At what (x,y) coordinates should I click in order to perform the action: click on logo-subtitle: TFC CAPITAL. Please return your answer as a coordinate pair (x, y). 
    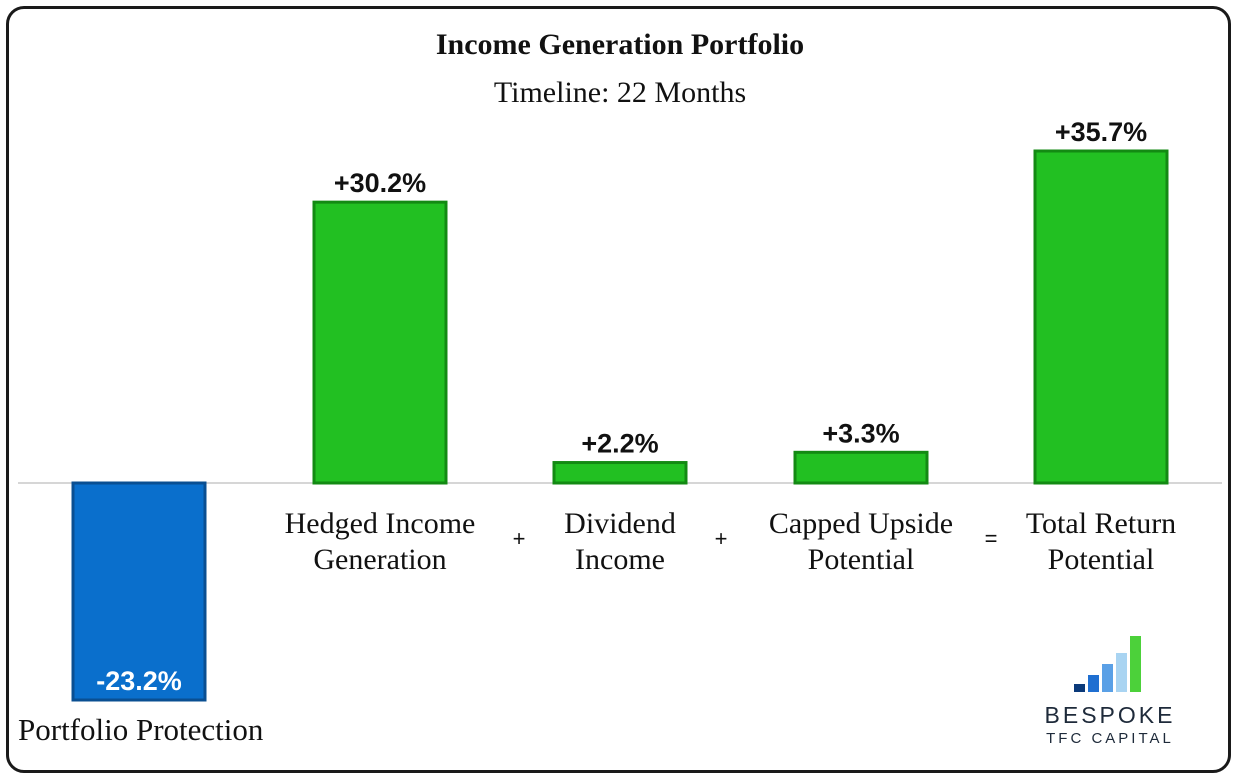
    Looking at the image, I should click on (1110, 738).